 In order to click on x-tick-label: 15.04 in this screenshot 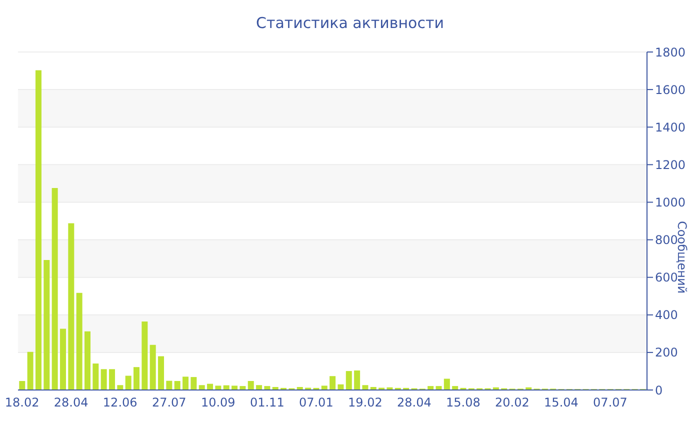, I will do `click(561, 403)`.